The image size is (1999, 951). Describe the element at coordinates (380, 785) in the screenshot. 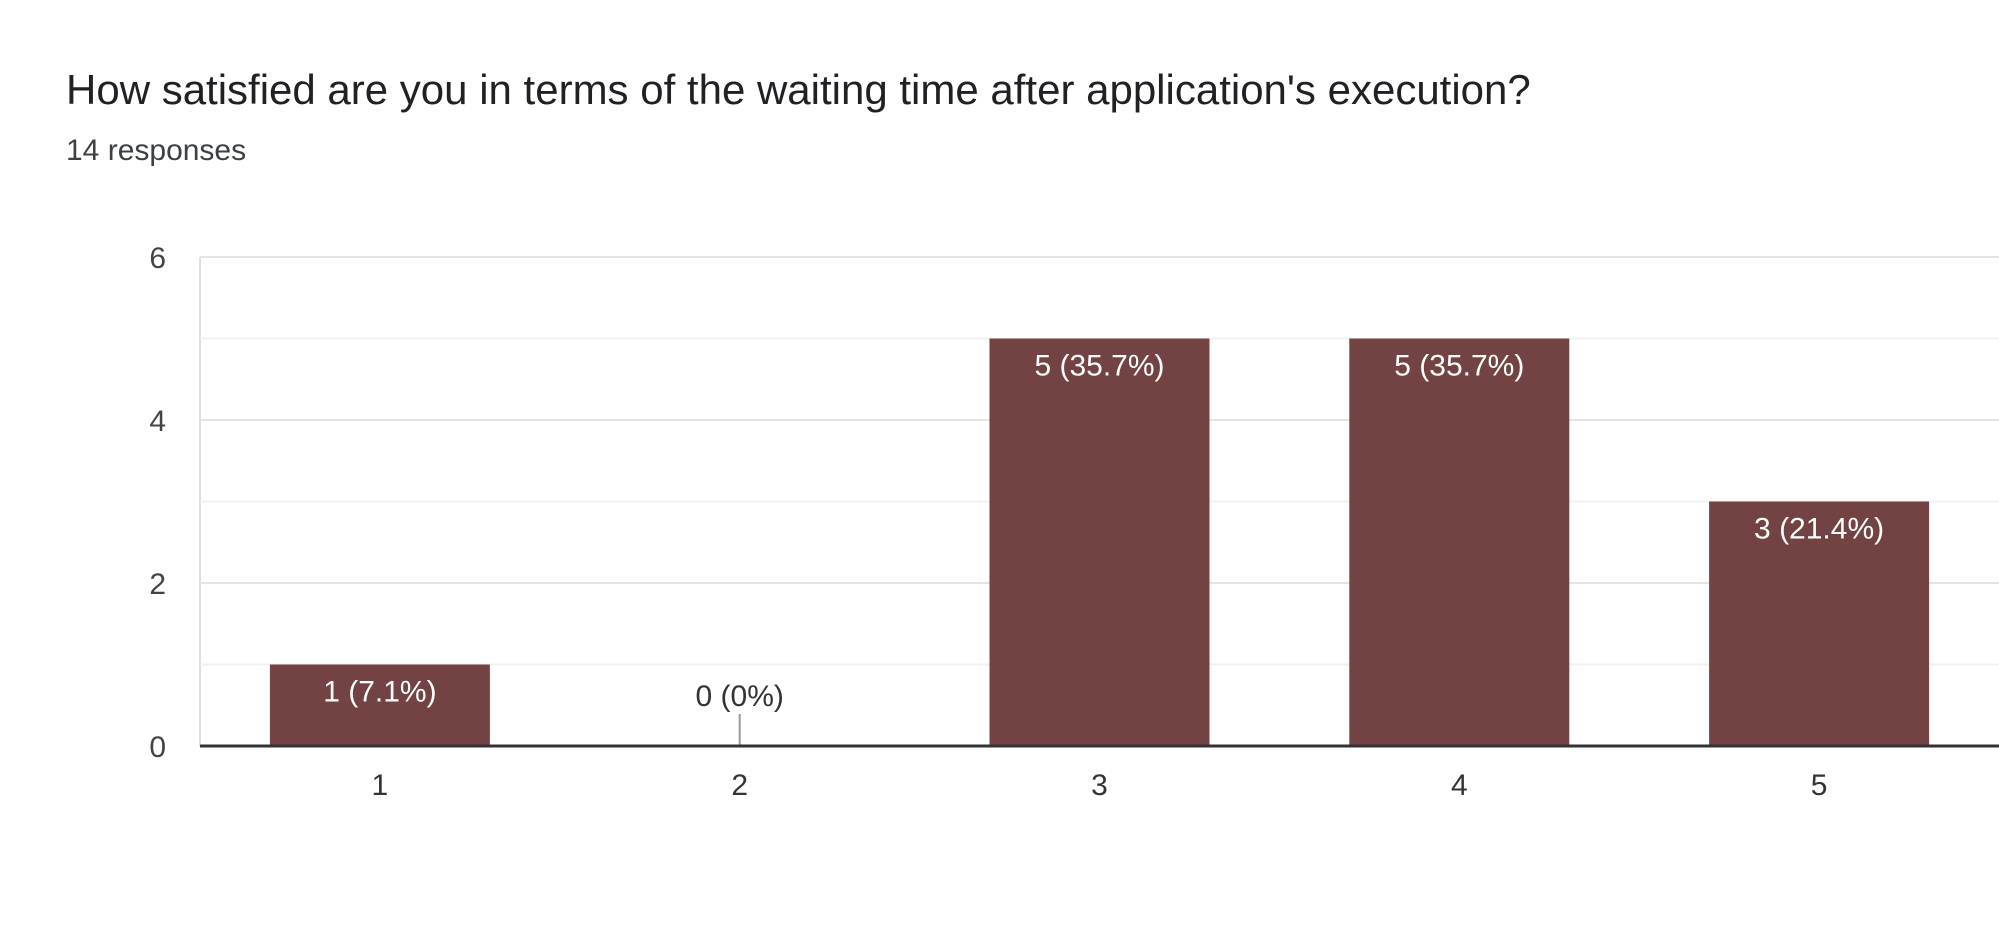

I see `x-tick-label: 1` at that location.